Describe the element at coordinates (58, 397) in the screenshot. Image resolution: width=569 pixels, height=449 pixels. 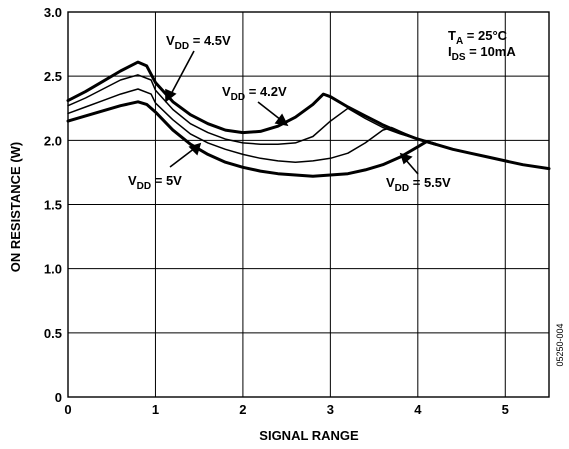
I see `y-tick-label: 0` at that location.